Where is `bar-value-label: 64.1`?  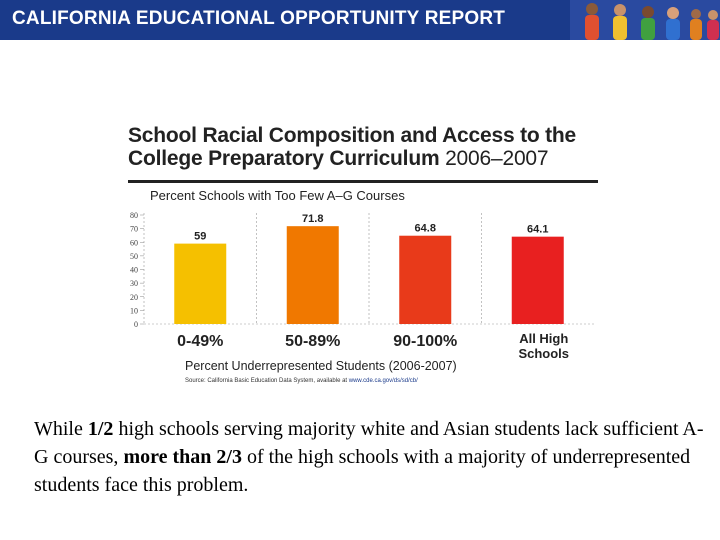
bar-value-label: 64.1 is located at coordinates (537, 230).